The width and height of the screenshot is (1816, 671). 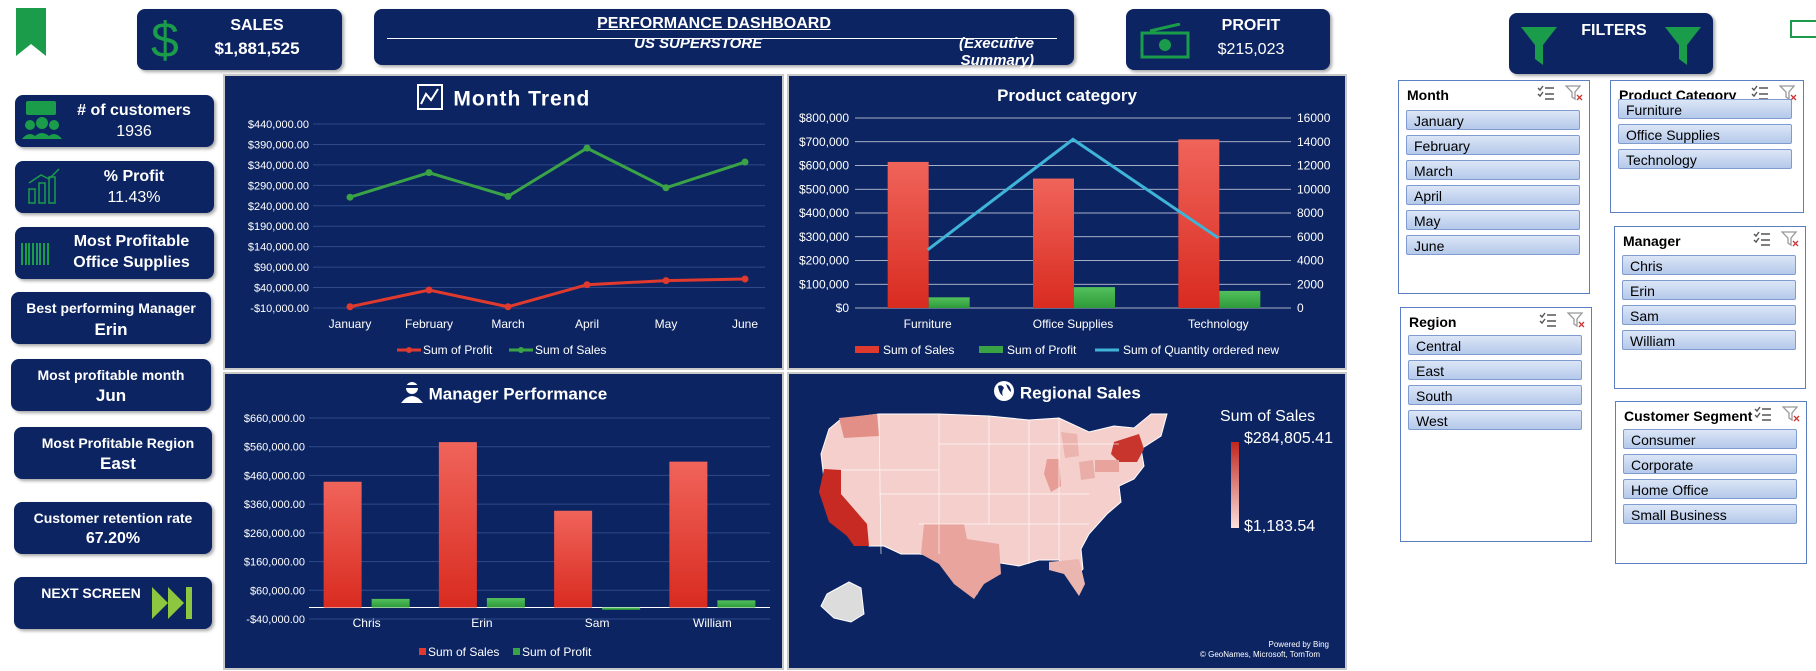 What do you see at coordinates (1705, 134) in the screenshot?
I see `product-category-slicer-item: Office Supplies` at bounding box center [1705, 134].